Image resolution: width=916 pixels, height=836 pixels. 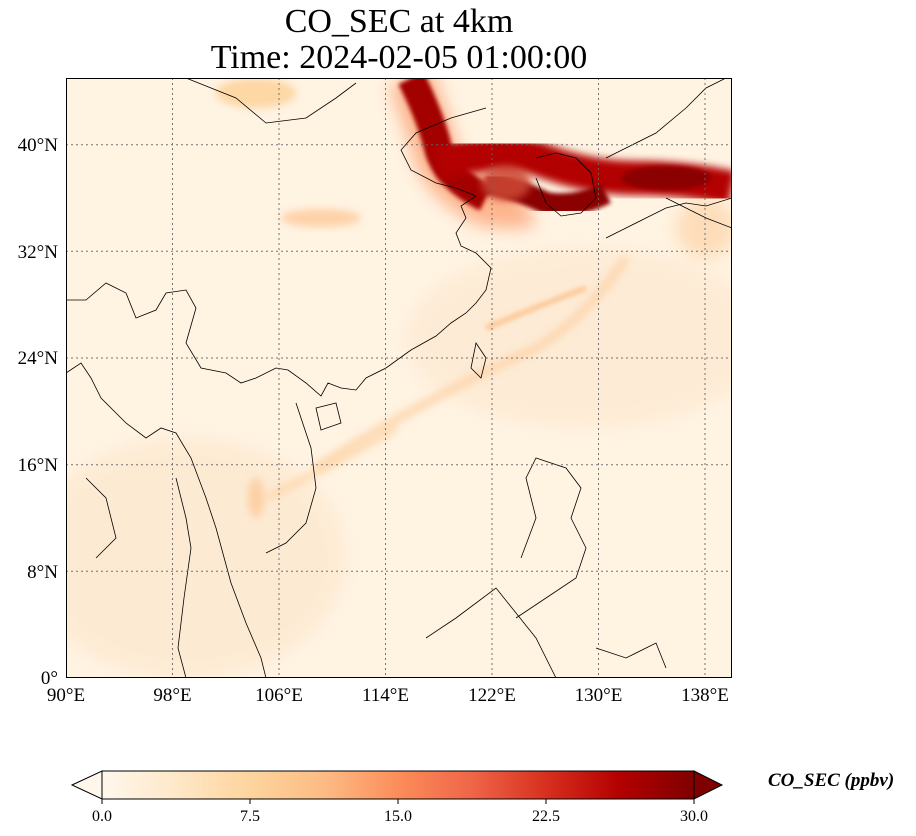 I want to click on colorbar-label: CO_SEC (ppbv), so click(x=831, y=780).